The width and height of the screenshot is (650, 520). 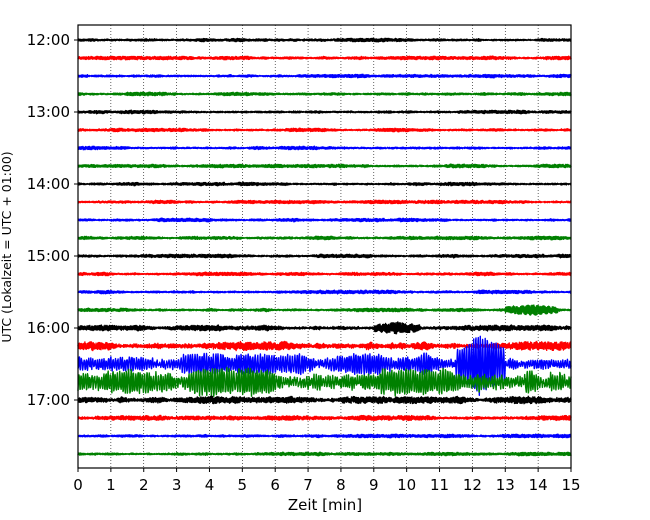 What do you see at coordinates (48, 112) in the screenshot?
I see `y-tick-label: 13:00` at bounding box center [48, 112].